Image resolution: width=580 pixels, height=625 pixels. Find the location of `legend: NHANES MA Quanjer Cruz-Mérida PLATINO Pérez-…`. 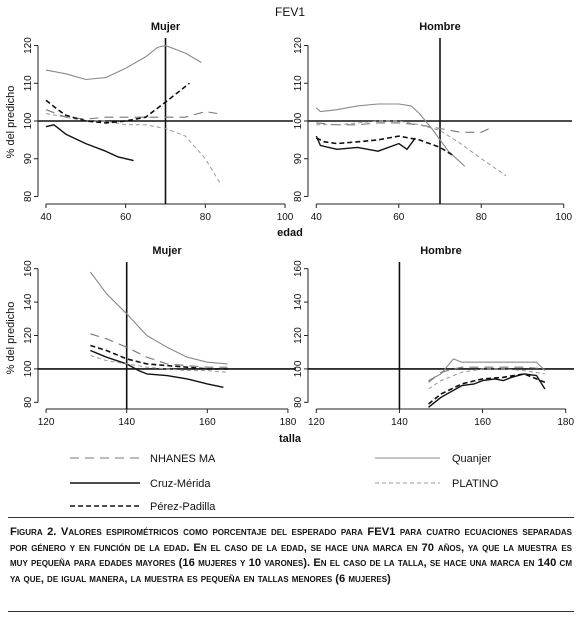

legend: NHANES MA Quanjer Cruz-Mérida PLATINO Pérez-… is located at coordinates (284, 483).